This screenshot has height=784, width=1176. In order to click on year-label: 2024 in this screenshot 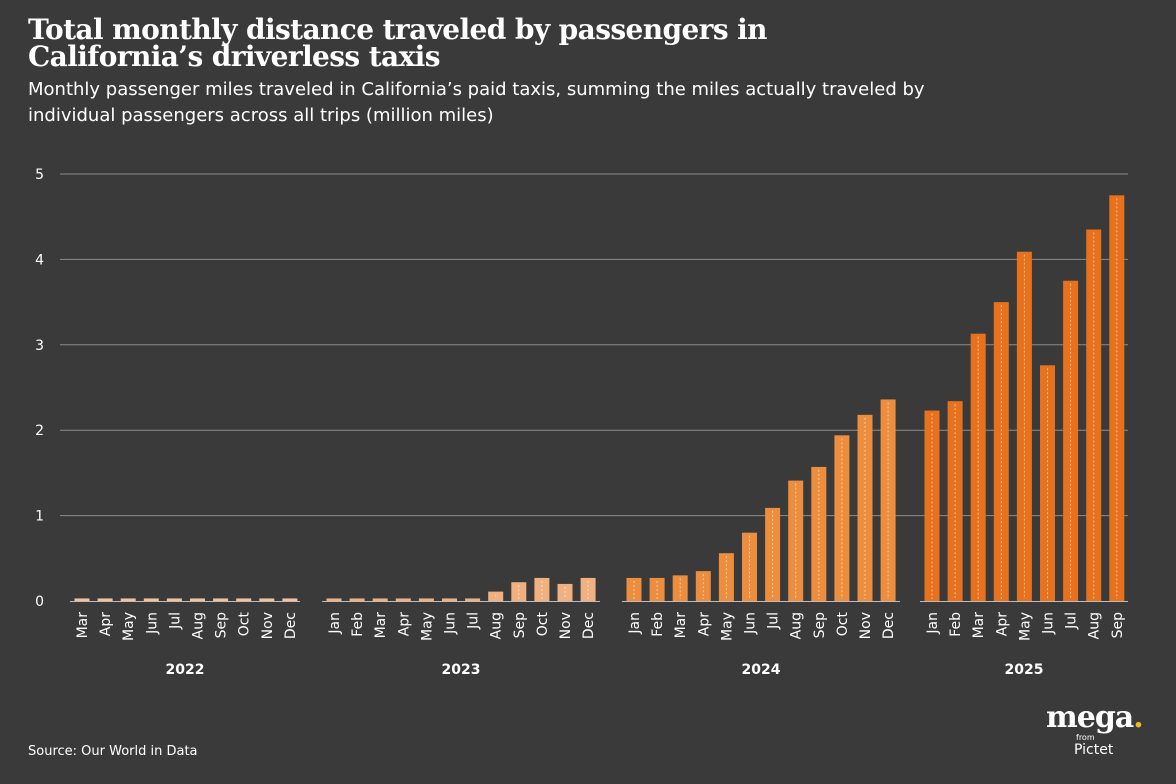, I will do `click(761, 670)`.